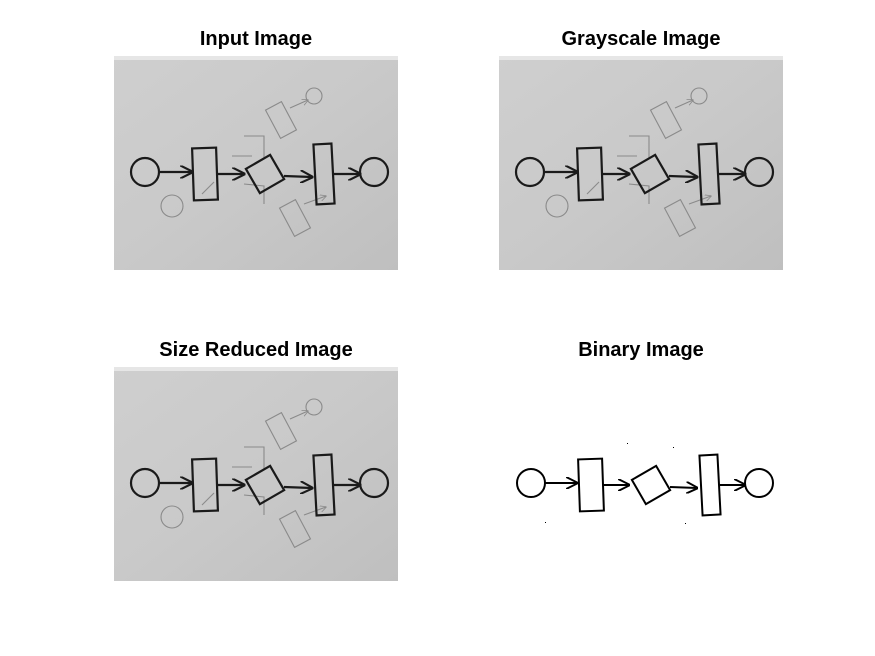 The image size is (875, 656). What do you see at coordinates (256, 350) in the screenshot?
I see `size-reduced-image-title: Size Reduced Image` at bounding box center [256, 350].